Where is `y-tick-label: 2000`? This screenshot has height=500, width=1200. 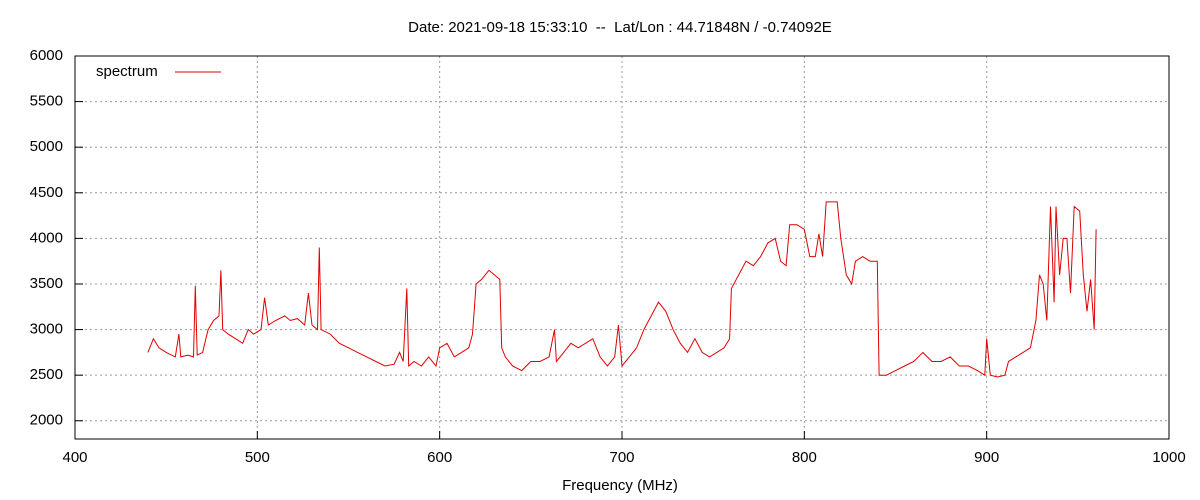
y-tick-label: 2000 is located at coordinates (46, 420).